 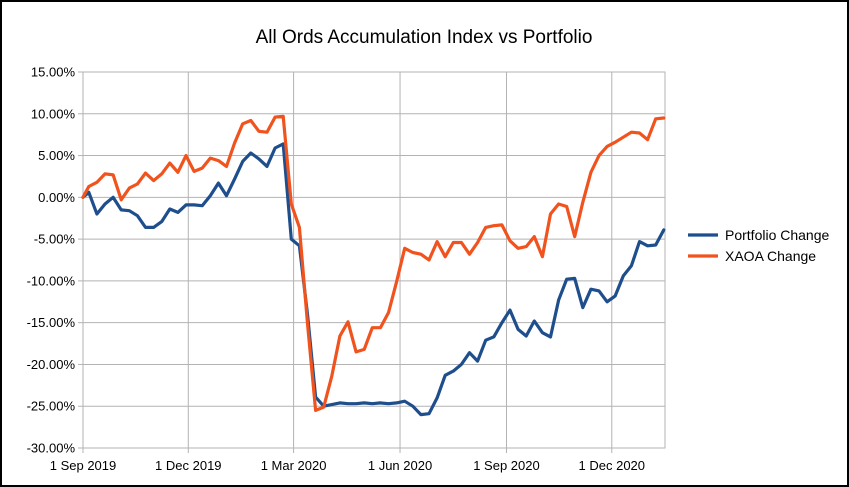 I want to click on legend-label: Portfolio Change, so click(x=777, y=235).